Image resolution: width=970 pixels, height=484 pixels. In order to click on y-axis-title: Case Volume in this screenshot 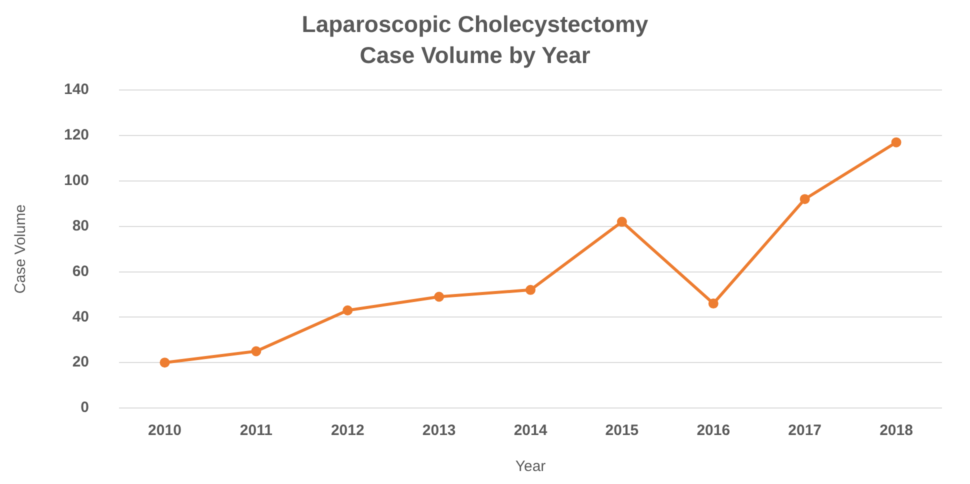, I will do `click(21, 249)`.